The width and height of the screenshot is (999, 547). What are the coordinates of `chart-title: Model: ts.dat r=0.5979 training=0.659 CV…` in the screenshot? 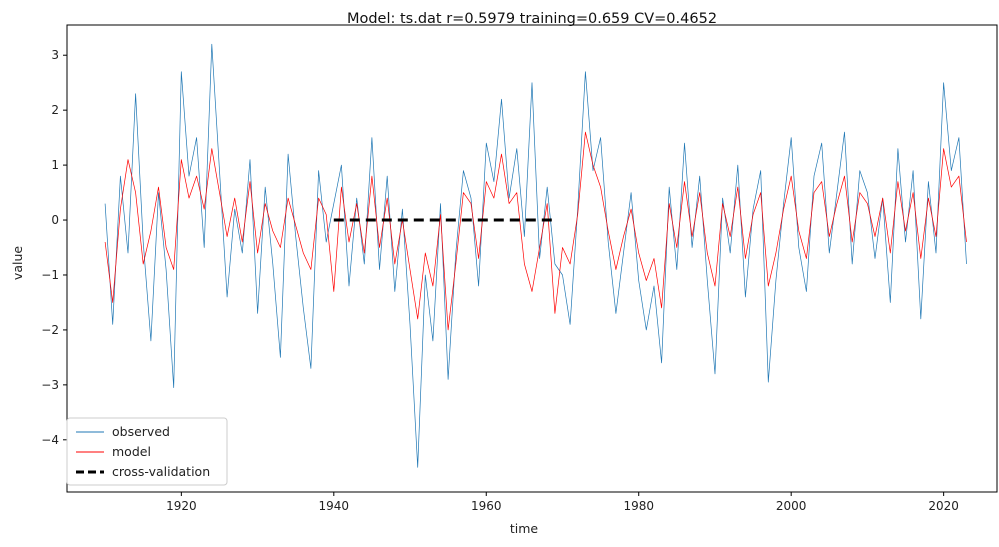 It's located at (532, 19).